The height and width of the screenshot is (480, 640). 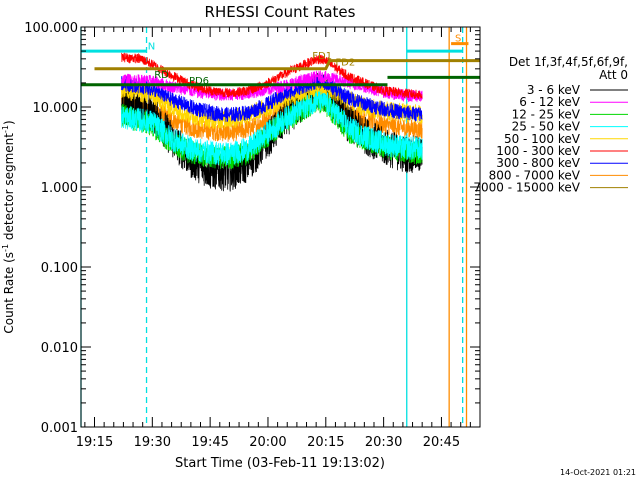 What do you see at coordinates (538, 151) in the screenshot?
I see `legend-label: 100 - 300 keV` at bounding box center [538, 151].